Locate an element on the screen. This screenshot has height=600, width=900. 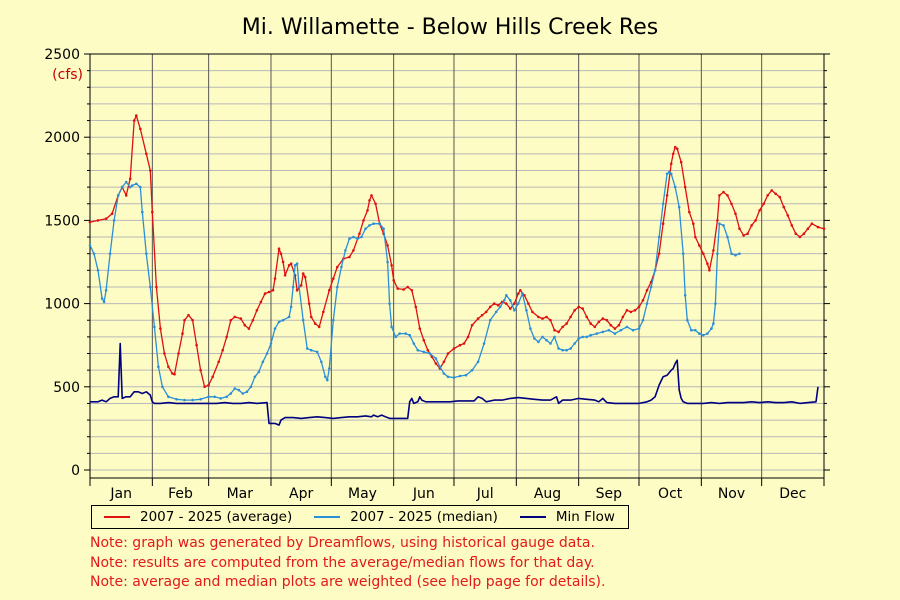
legend-label-median: 2007 - 2025 (median) is located at coordinates (424, 517).